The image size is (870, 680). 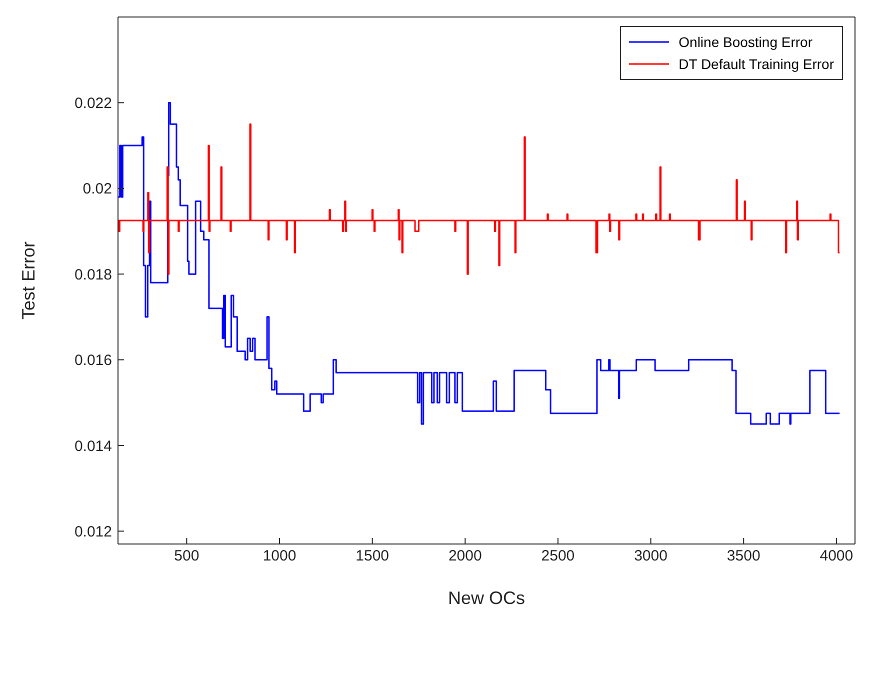 What do you see at coordinates (93, 531) in the screenshot?
I see `y-tick-label: 0.012` at bounding box center [93, 531].